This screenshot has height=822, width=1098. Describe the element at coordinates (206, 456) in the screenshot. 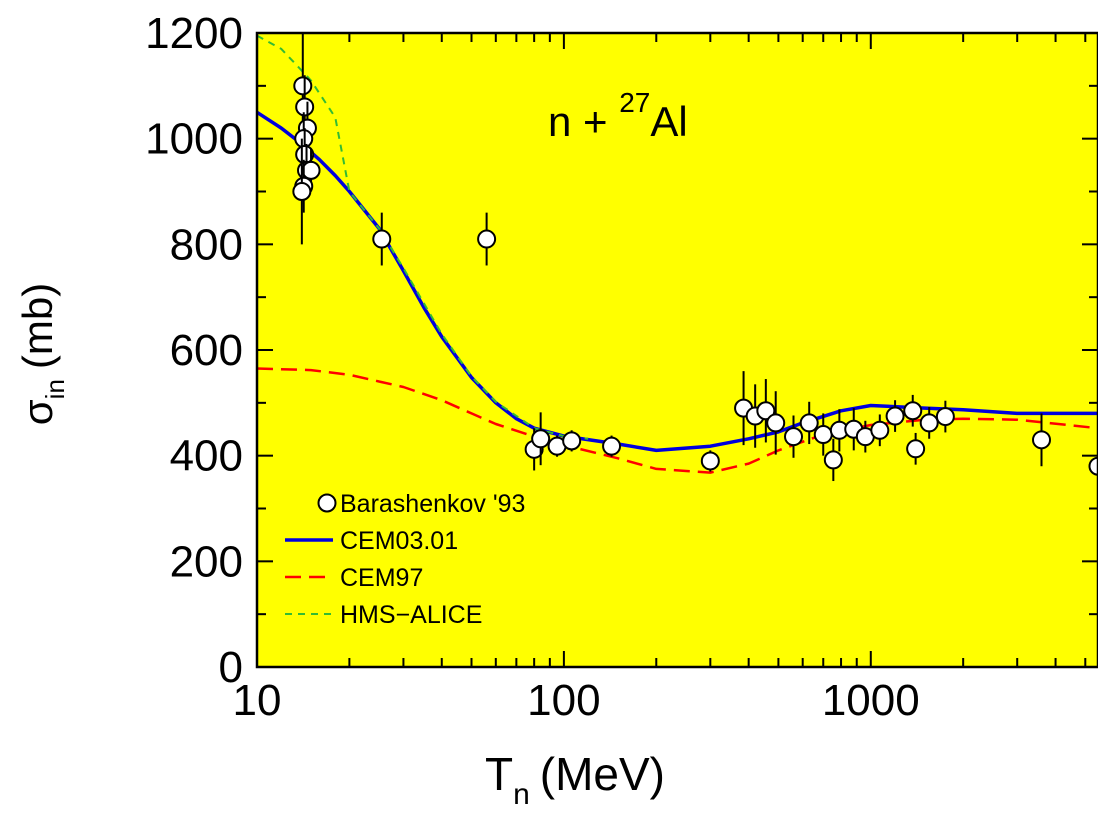

I see `y-tick-label-400: 400` at that location.